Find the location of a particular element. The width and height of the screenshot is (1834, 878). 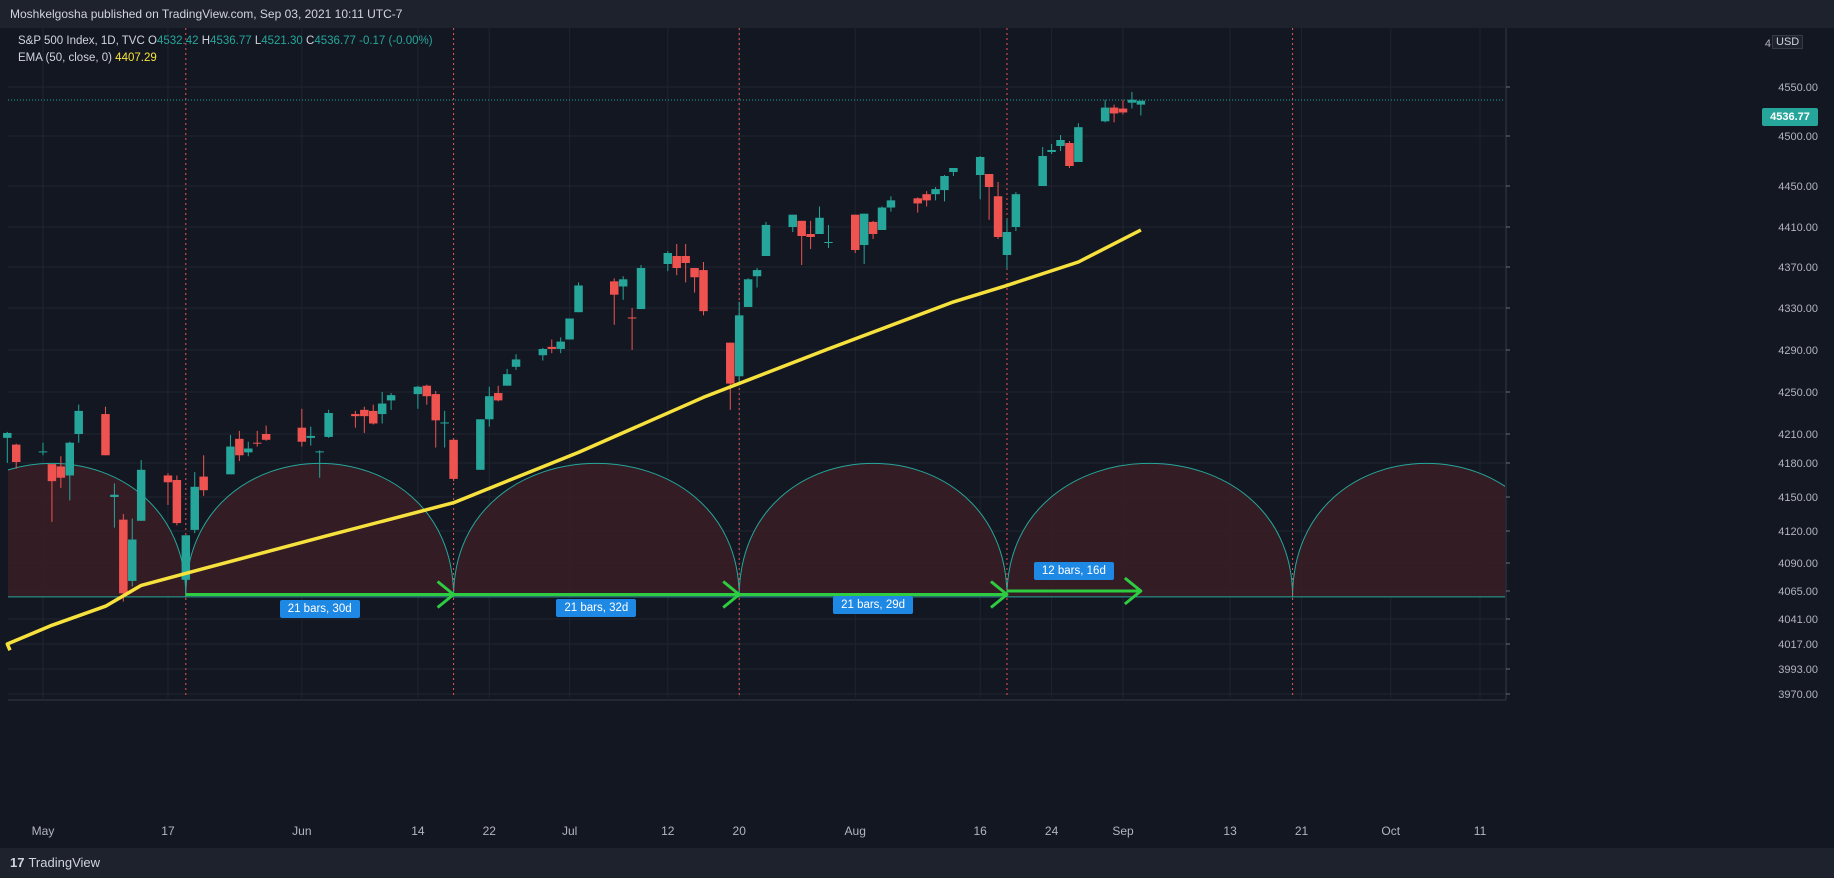

price-tick-label: 4017.00 is located at coordinates (1798, 645).